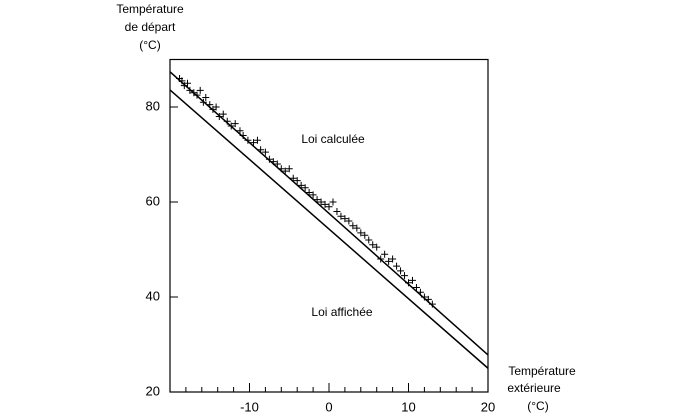  I want to click on annotation: Loi calculée, so click(333, 139).